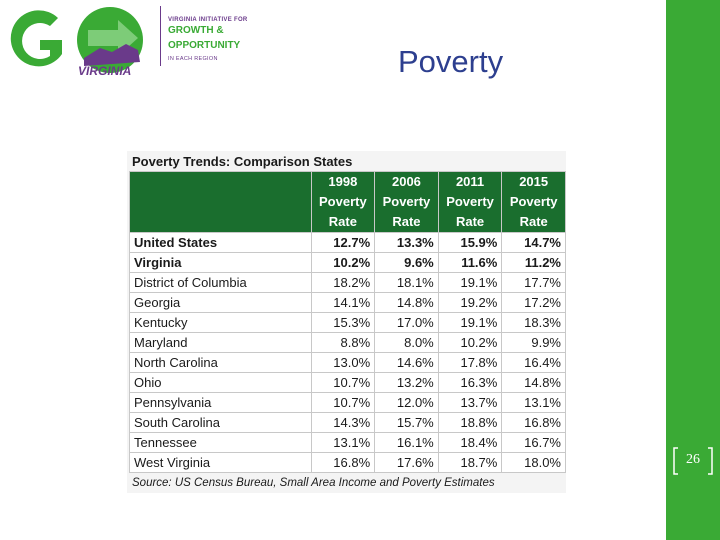 Image resolution: width=720 pixels, height=540 pixels. Describe the element at coordinates (343, 422) in the screenshot. I see `rate-cell: 14.3%` at that location.